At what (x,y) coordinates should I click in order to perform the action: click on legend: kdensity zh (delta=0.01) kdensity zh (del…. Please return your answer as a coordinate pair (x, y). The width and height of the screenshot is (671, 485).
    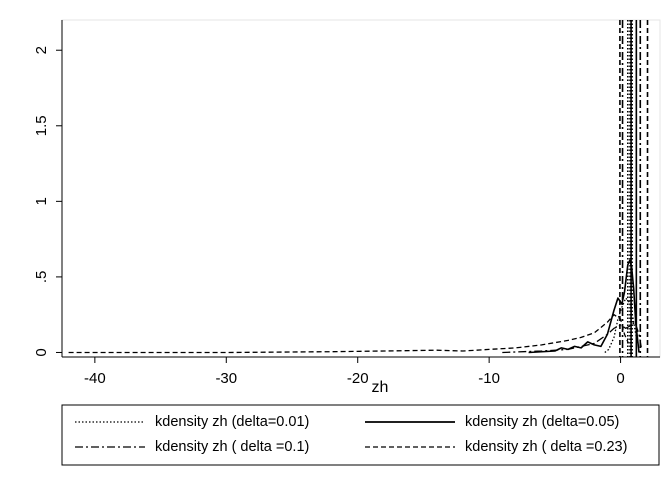
    Looking at the image, I should click on (360, 435).